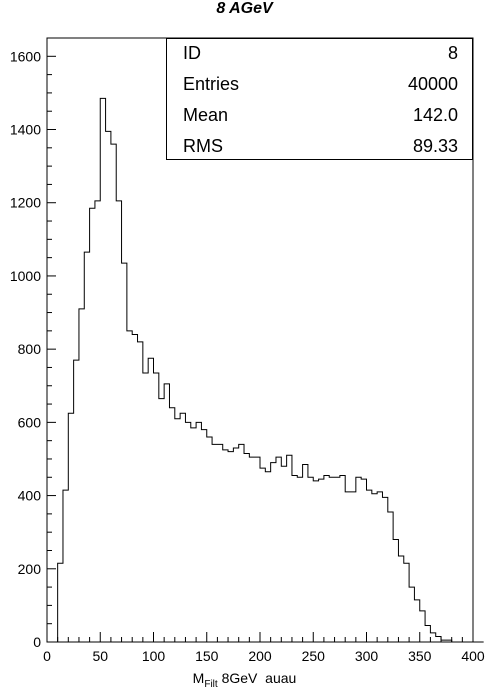 The image size is (489, 693). Describe the element at coordinates (30, 569) in the screenshot. I see `y-tick-label: 200` at that location.